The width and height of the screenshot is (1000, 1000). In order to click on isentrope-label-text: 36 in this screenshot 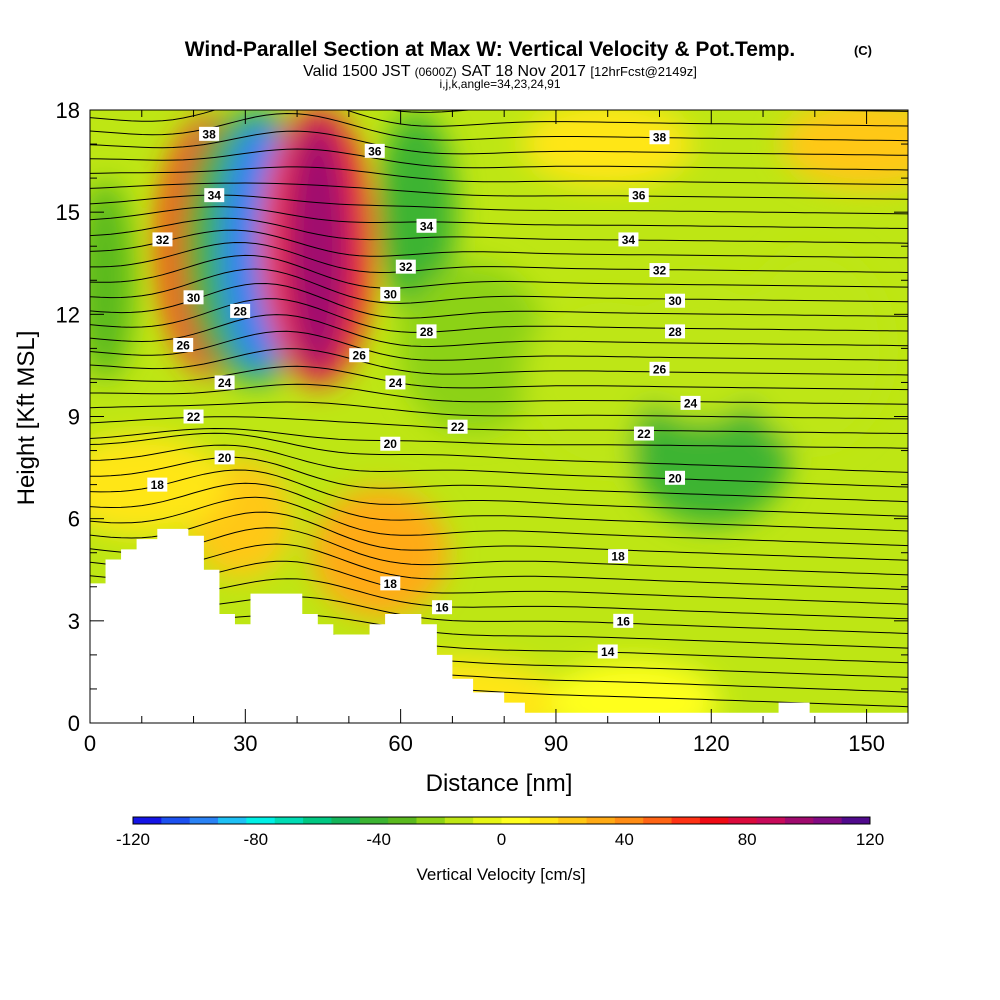, I will do `click(639, 196)`.